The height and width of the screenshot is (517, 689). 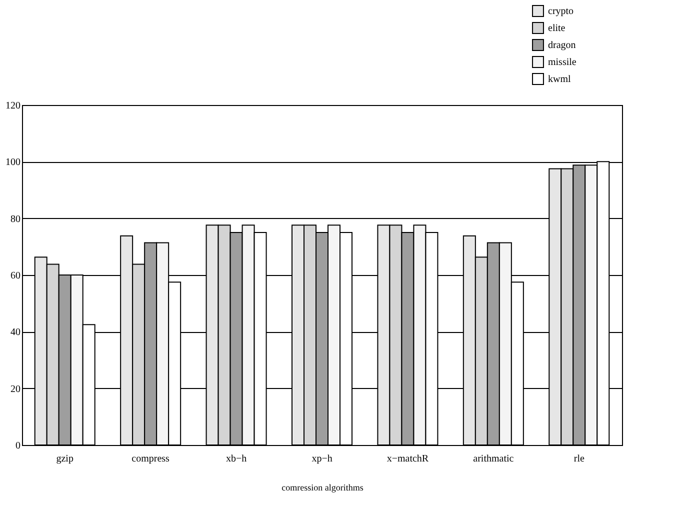 What do you see at coordinates (15, 332) in the screenshot?
I see `y-tick-label: 40` at bounding box center [15, 332].